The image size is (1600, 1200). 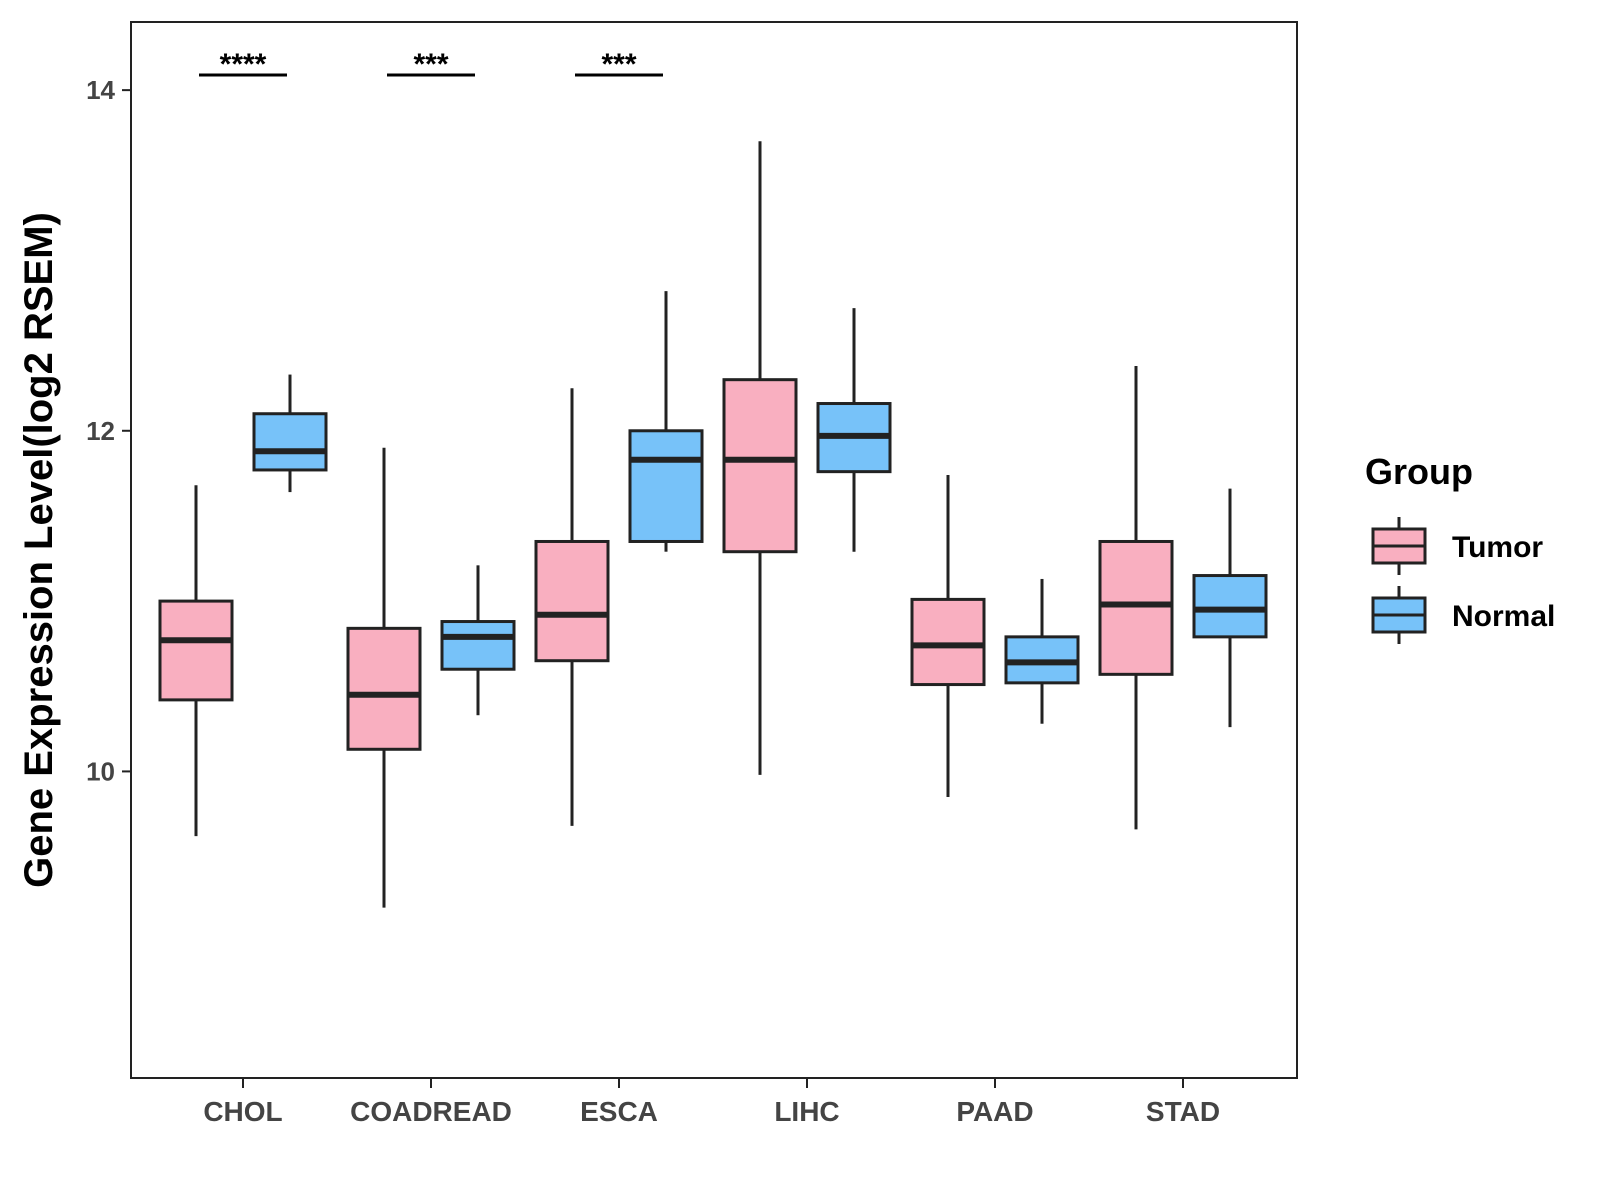 I want to click on tumor-box-chol, so click(x=196, y=661).